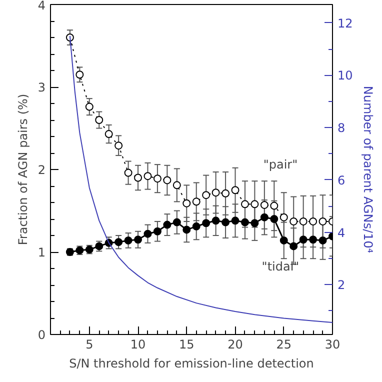 This screenshot has width=382, height=382. Describe the element at coordinates (42, 170) in the screenshot. I see `y-tick-label: 2` at that location.